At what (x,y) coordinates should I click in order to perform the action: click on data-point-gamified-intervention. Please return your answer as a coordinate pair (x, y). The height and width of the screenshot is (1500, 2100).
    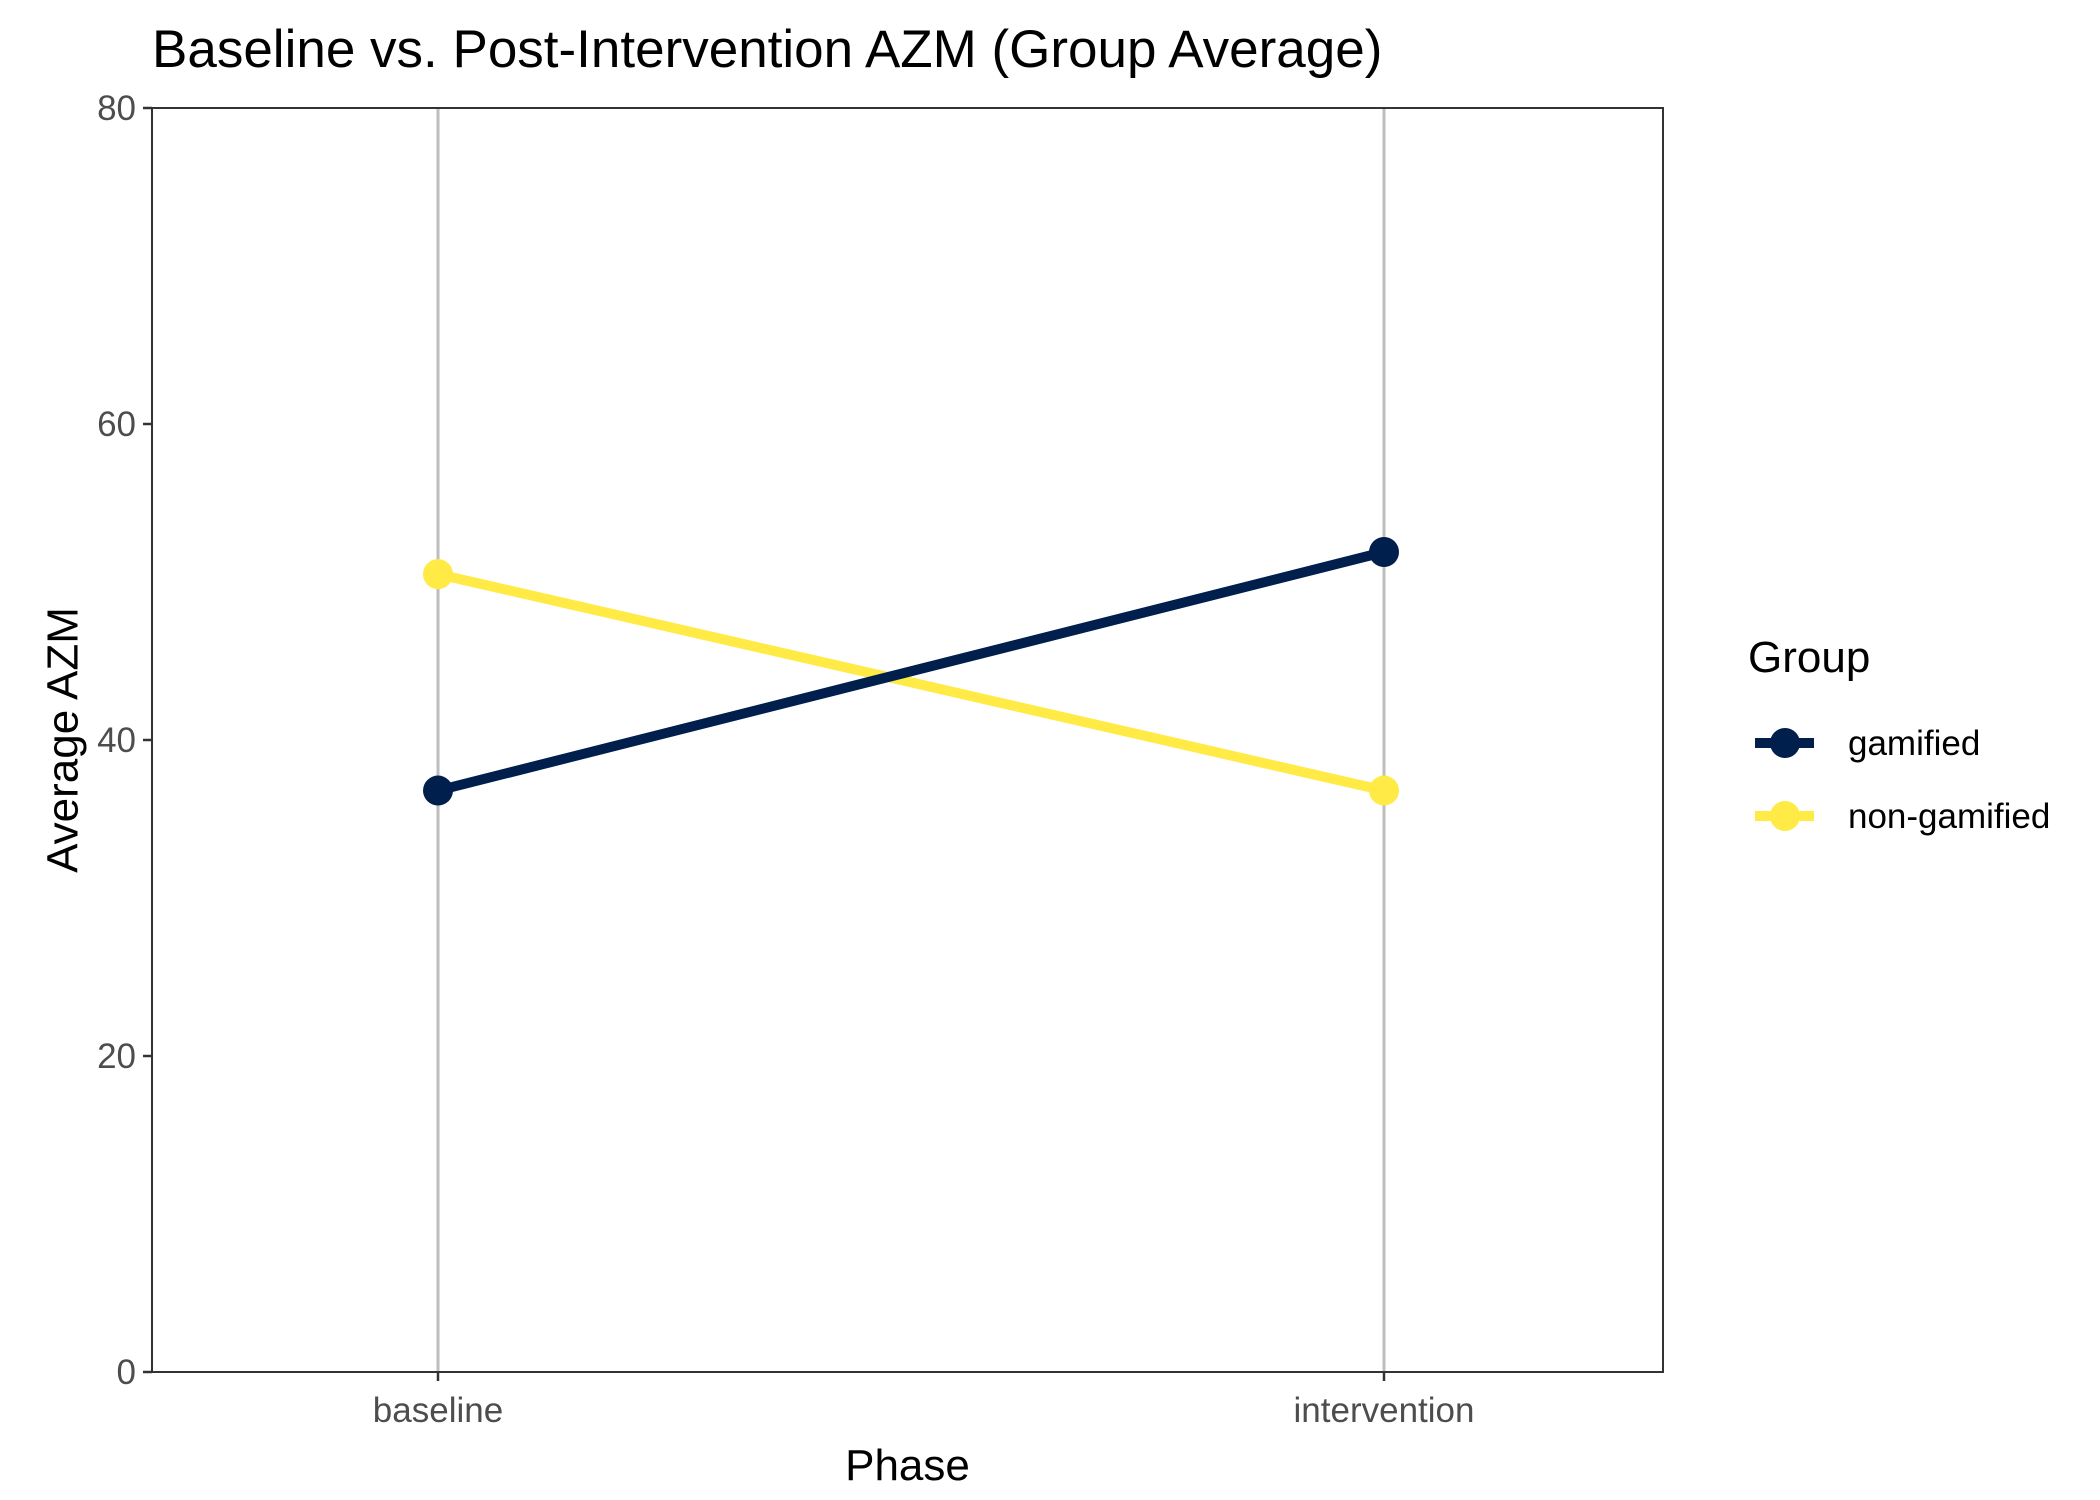
    Looking at the image, I should click on (1384, 551).